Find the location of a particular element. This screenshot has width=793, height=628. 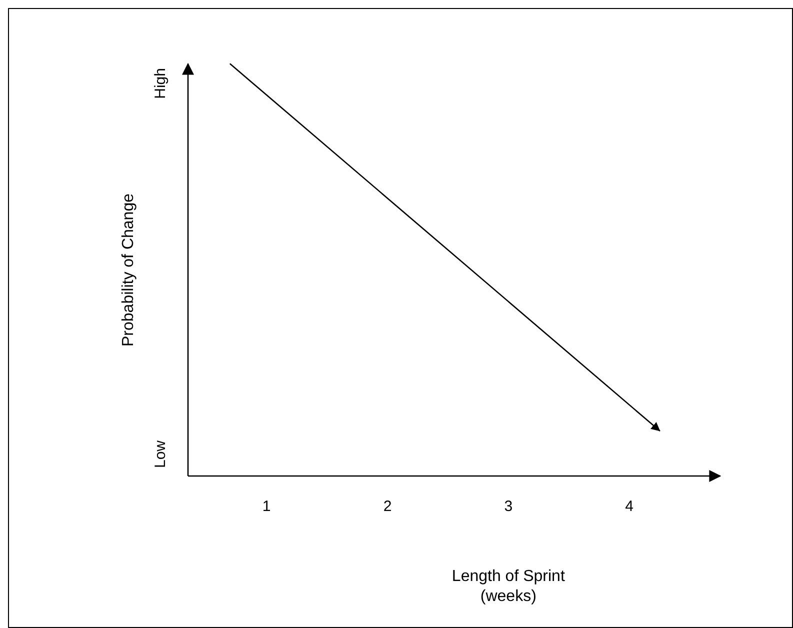

x-tick-label: 4 is located at coordinates (629, 506).